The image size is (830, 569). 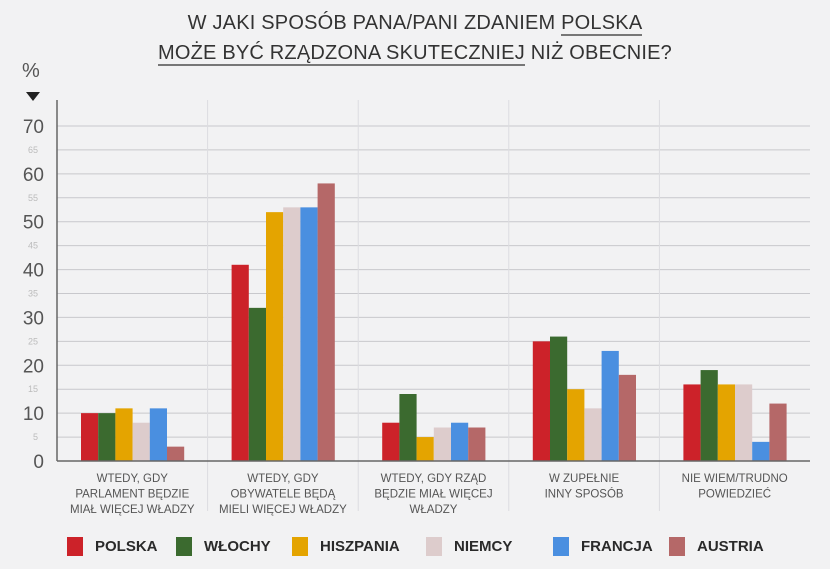 I want to click on y-minor-tick-label: 25, so click(x=33, y=341).